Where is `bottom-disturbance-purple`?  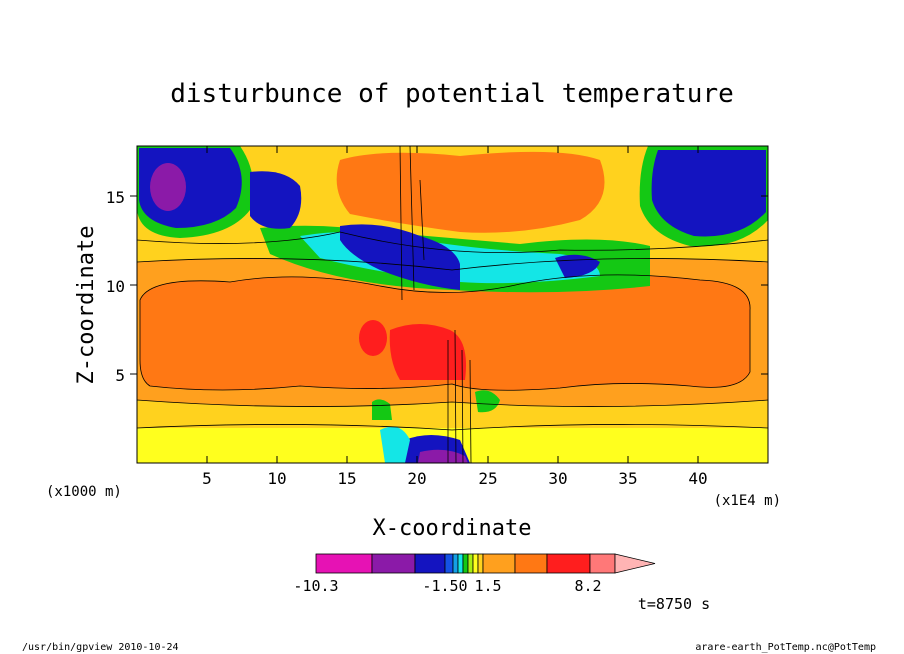 bottom-disturbance-purple is located at coordinates (443, 456).